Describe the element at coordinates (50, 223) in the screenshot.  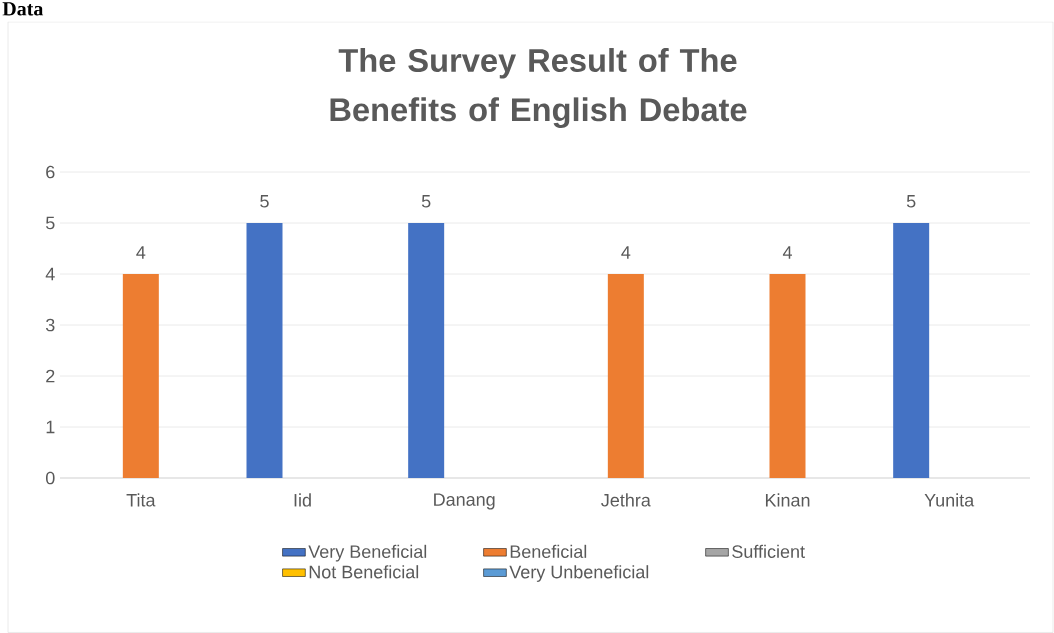
I see `y-tick-label: 5` at that location.